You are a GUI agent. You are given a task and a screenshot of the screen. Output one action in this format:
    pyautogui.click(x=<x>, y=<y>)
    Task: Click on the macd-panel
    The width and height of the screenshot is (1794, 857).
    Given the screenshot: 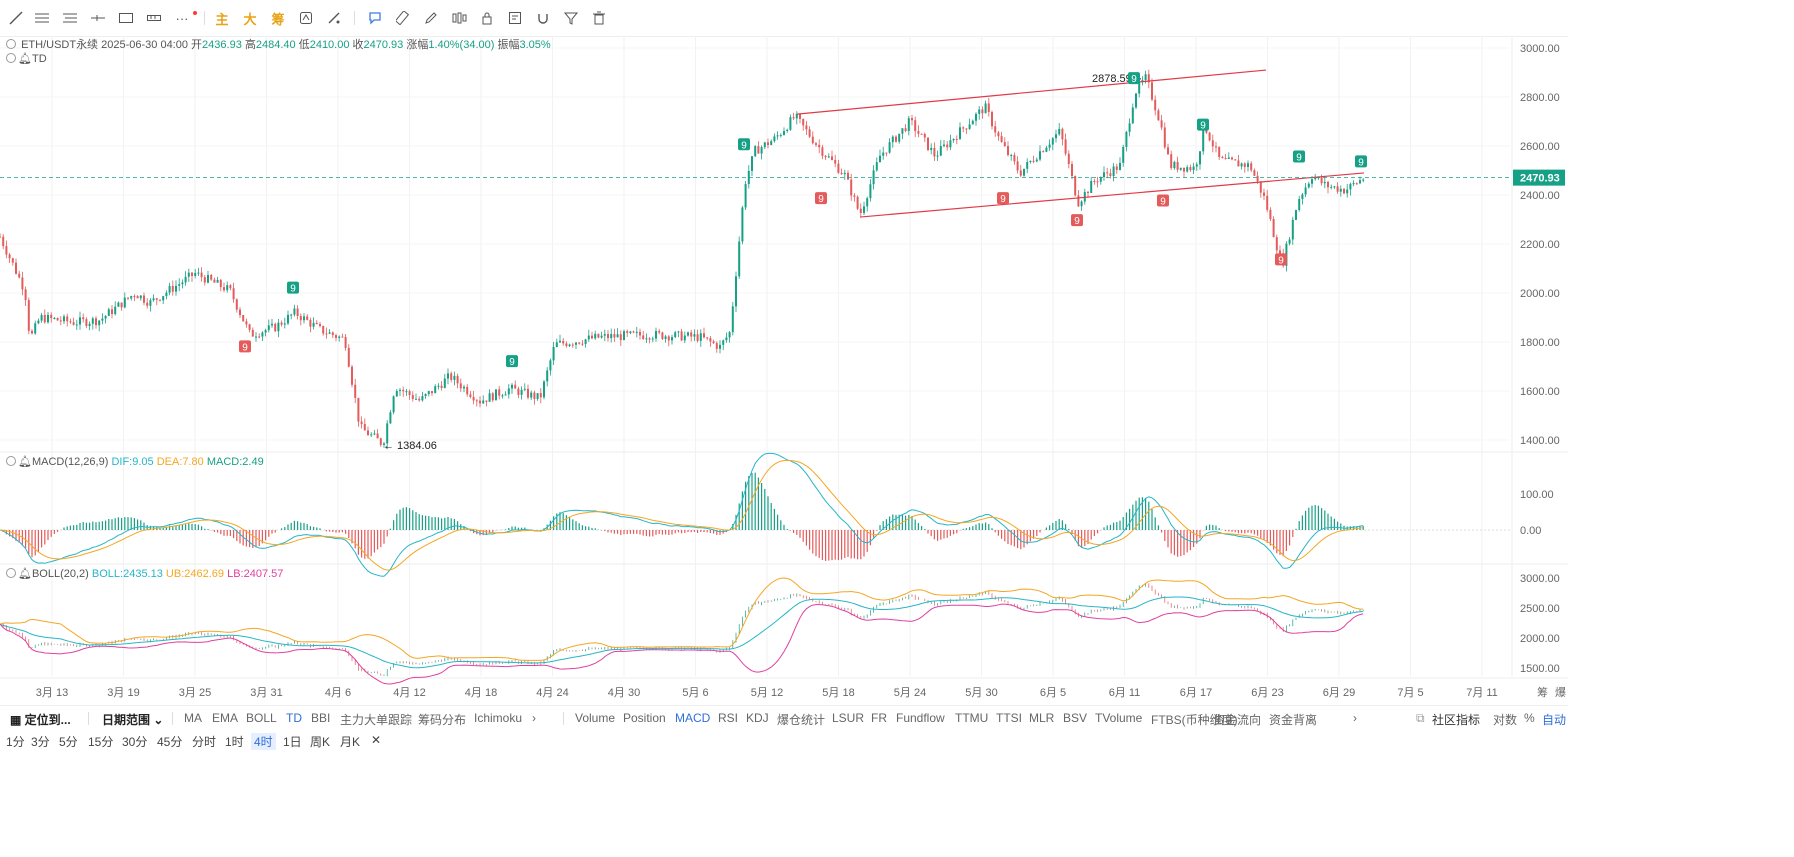 What is the action you would take?
    pyautogui.click(x=682, y=514)
    